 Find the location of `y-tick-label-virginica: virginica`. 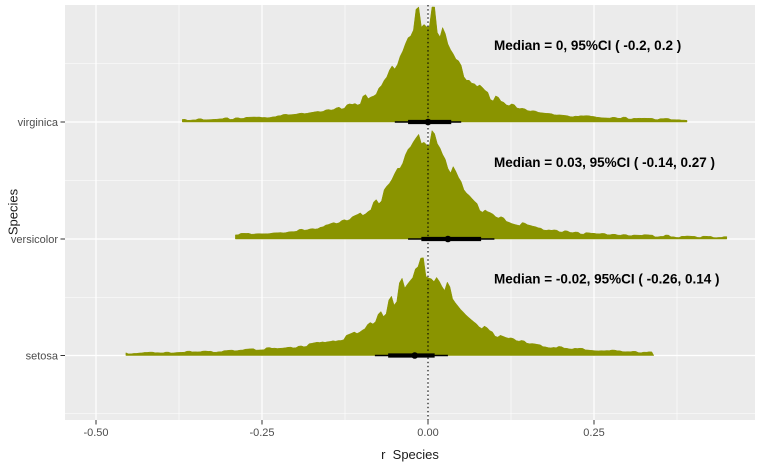

y-tick-label-virginica: virginica is located at coordinates (38, 123).